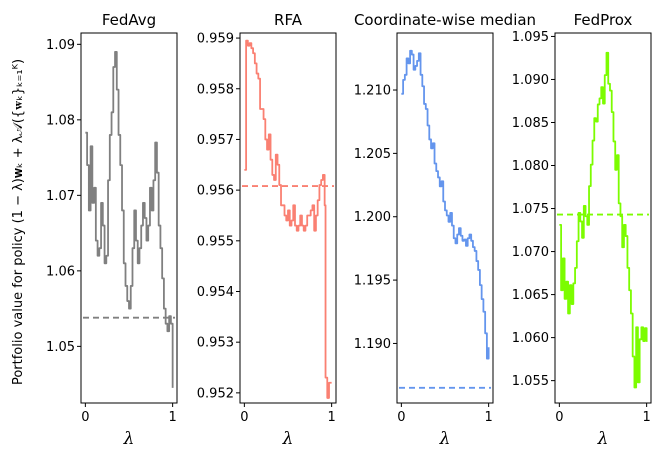 The width and height of the screenshot is (664, 463). I want to click on panel-title: FedAvg, so click(129, 20).